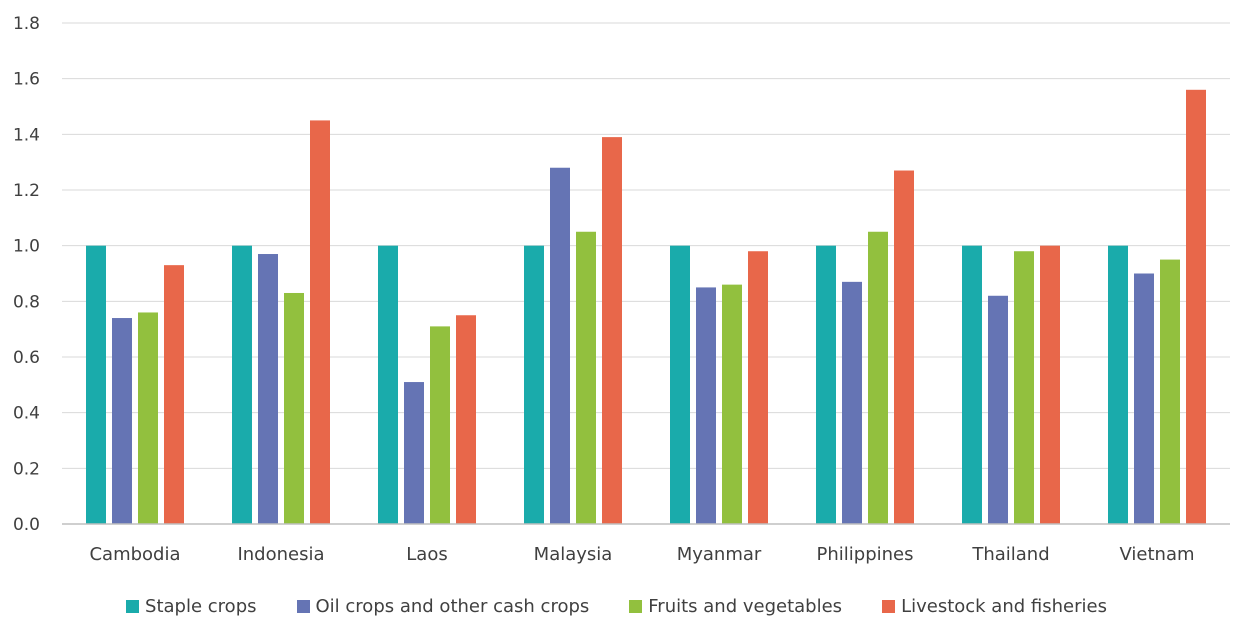 The height and width of the screenshot is (619, 1233). I want to click on legend-item: Fruits and vegetables, so click(735, 606).